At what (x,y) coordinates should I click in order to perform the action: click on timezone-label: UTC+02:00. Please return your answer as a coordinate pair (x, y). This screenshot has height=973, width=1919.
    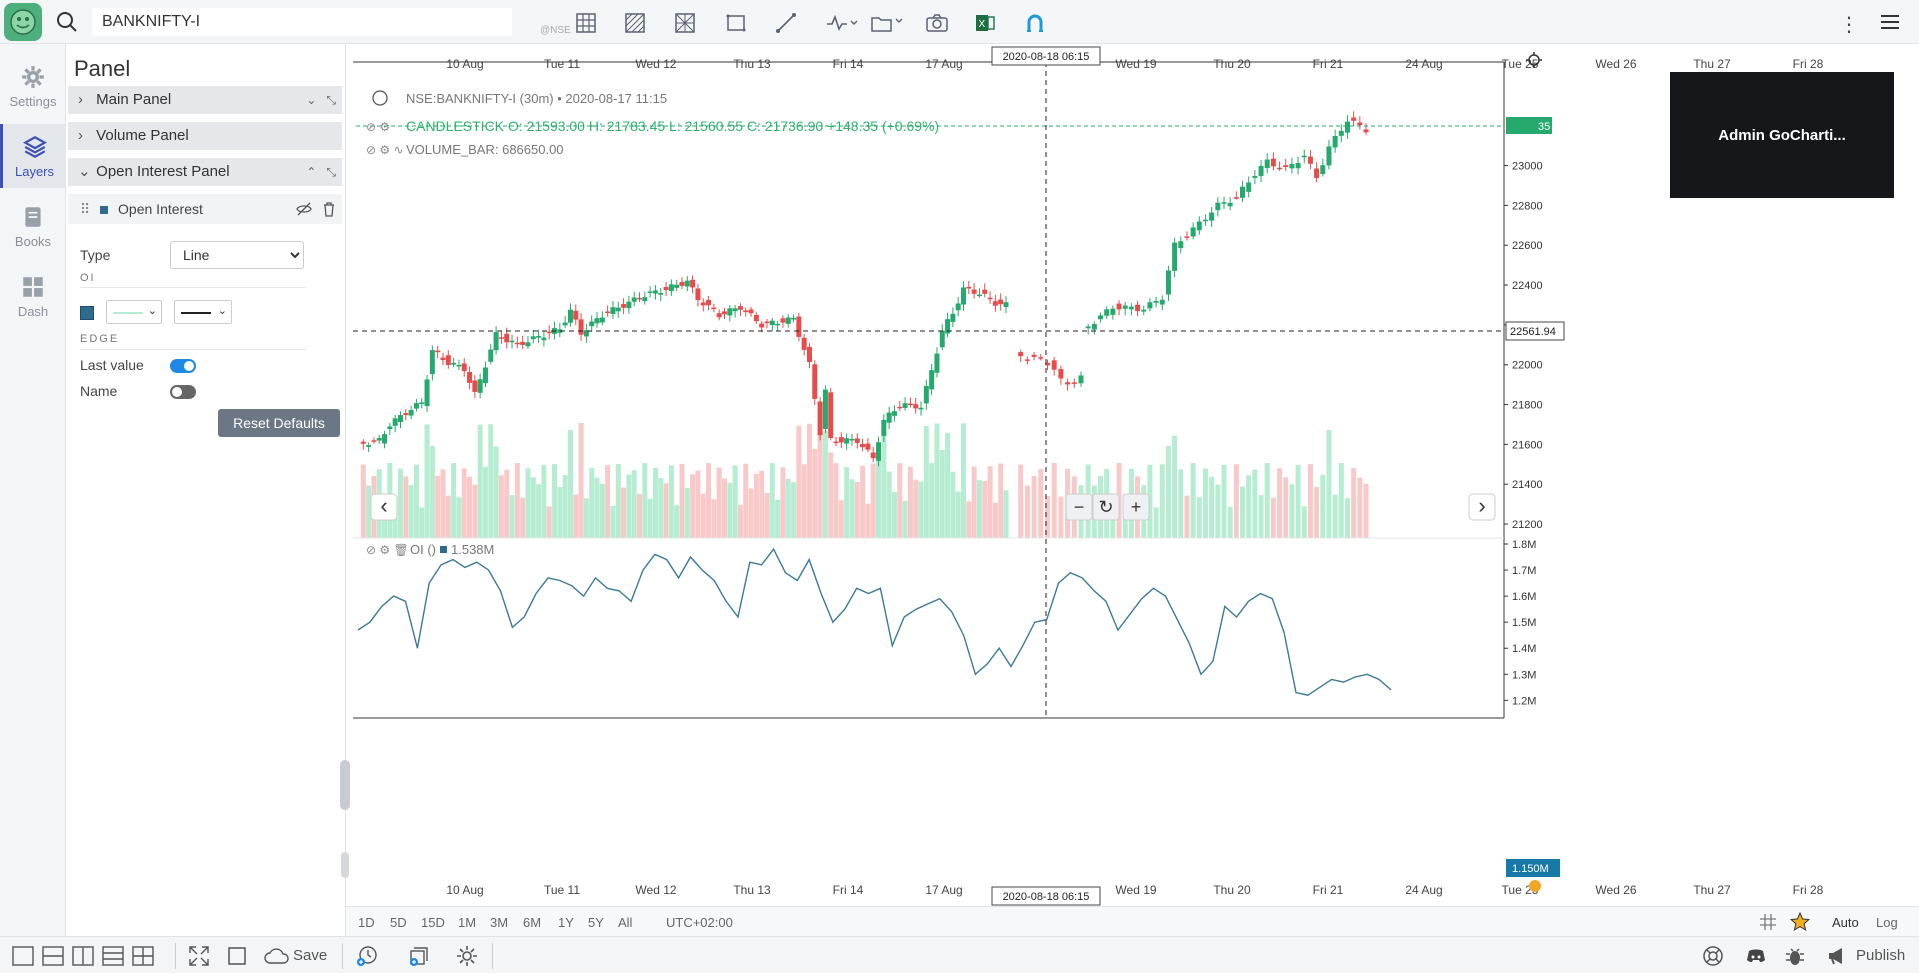
    Looking at the image, I should click on (699, 922).